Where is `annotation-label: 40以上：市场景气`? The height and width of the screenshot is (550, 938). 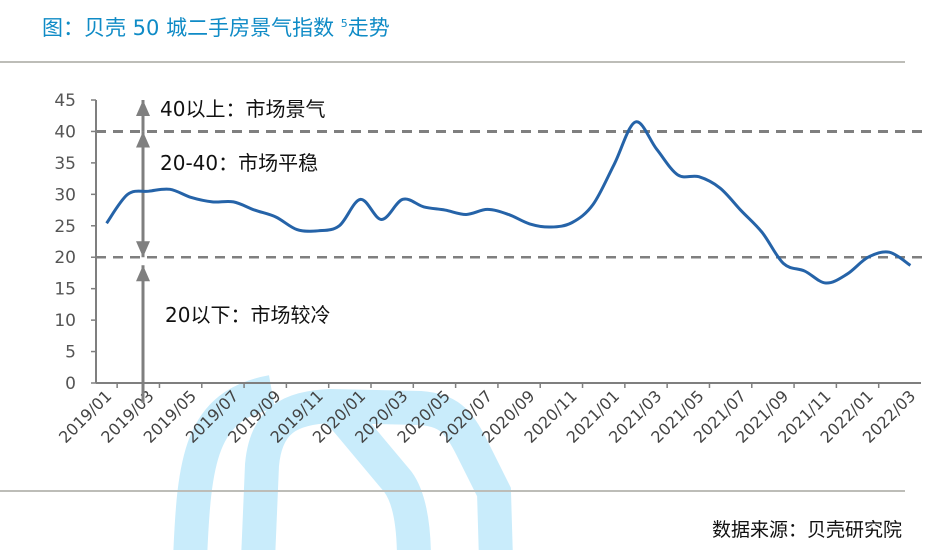 annotation-label: 40以上：市场景气 is located at coordinates (242, 109).